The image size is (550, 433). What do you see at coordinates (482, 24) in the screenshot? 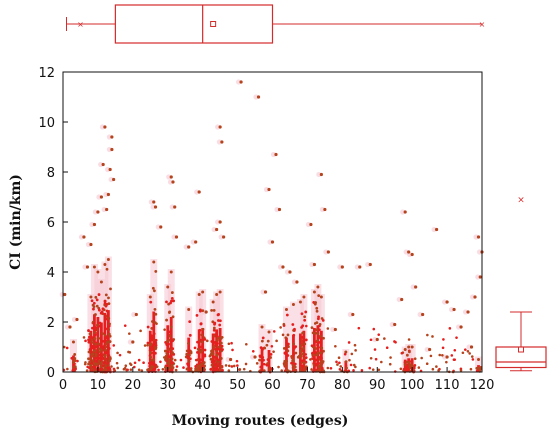
I see `top-marker-right: ×` at bounding box center [482, 24].